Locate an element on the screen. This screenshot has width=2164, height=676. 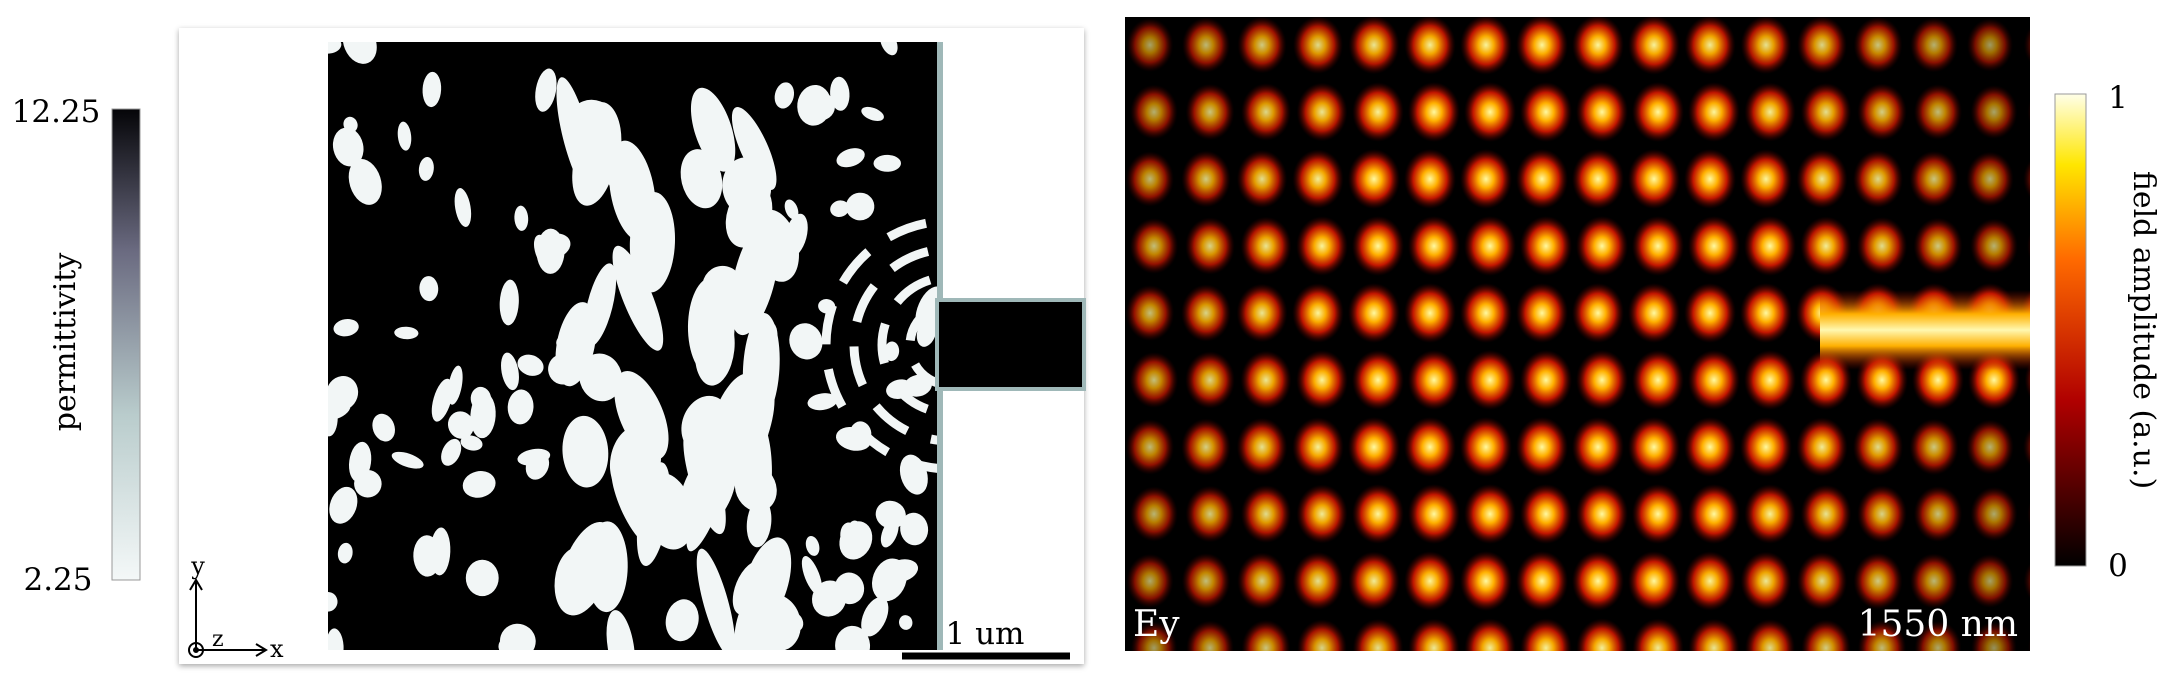
field-component: Ey is located at coordinates (1156, 624).